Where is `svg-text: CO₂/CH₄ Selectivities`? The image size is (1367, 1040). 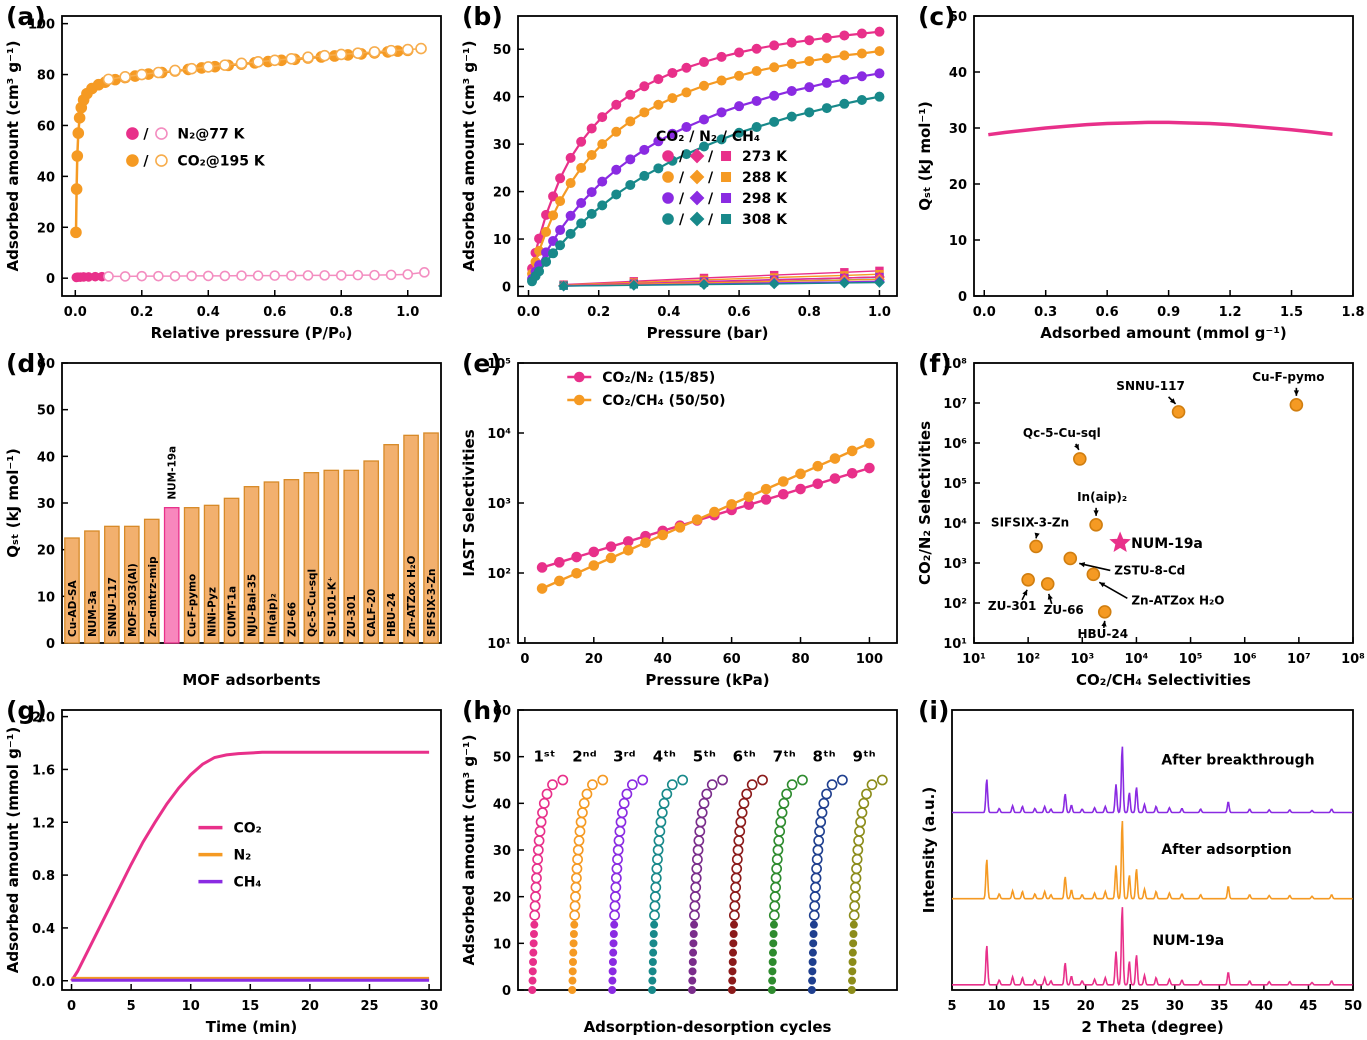
svg-text: CO₂/CH₄ Selectivities is located at coordinates (1163, 680).